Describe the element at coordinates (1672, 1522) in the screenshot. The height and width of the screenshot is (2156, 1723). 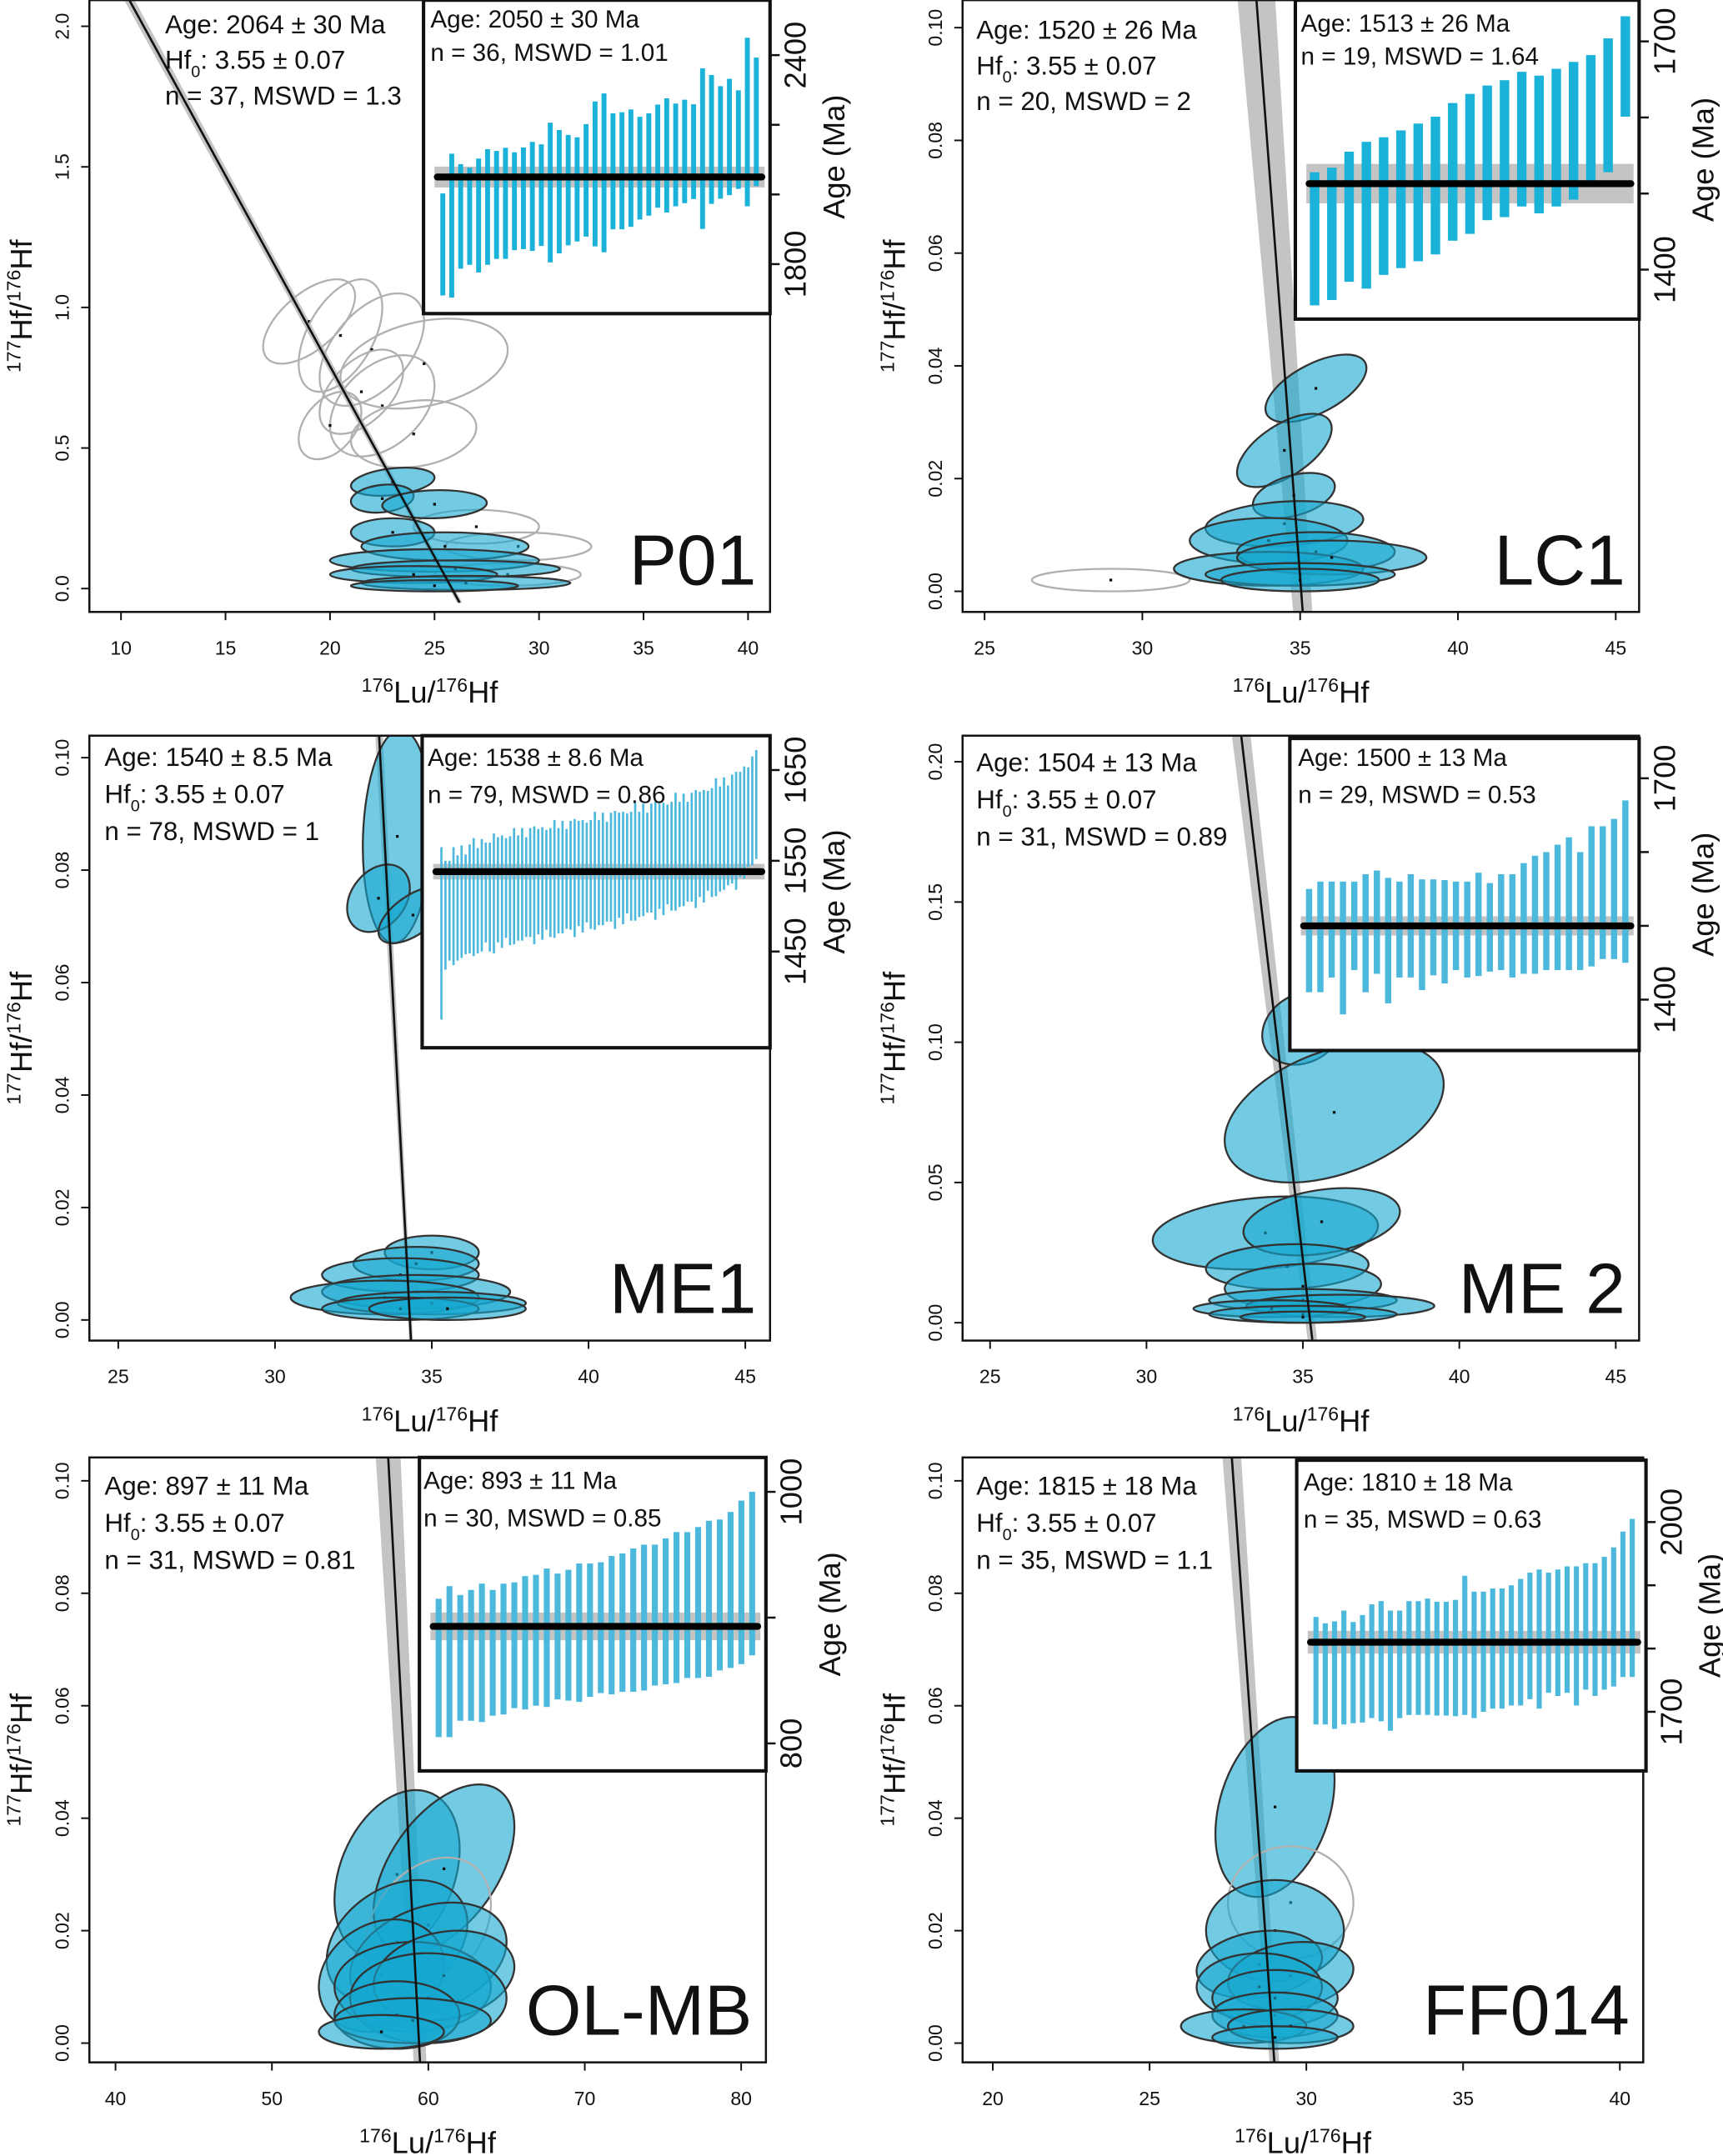
I see `inset-tick-label: 2000` at that location.